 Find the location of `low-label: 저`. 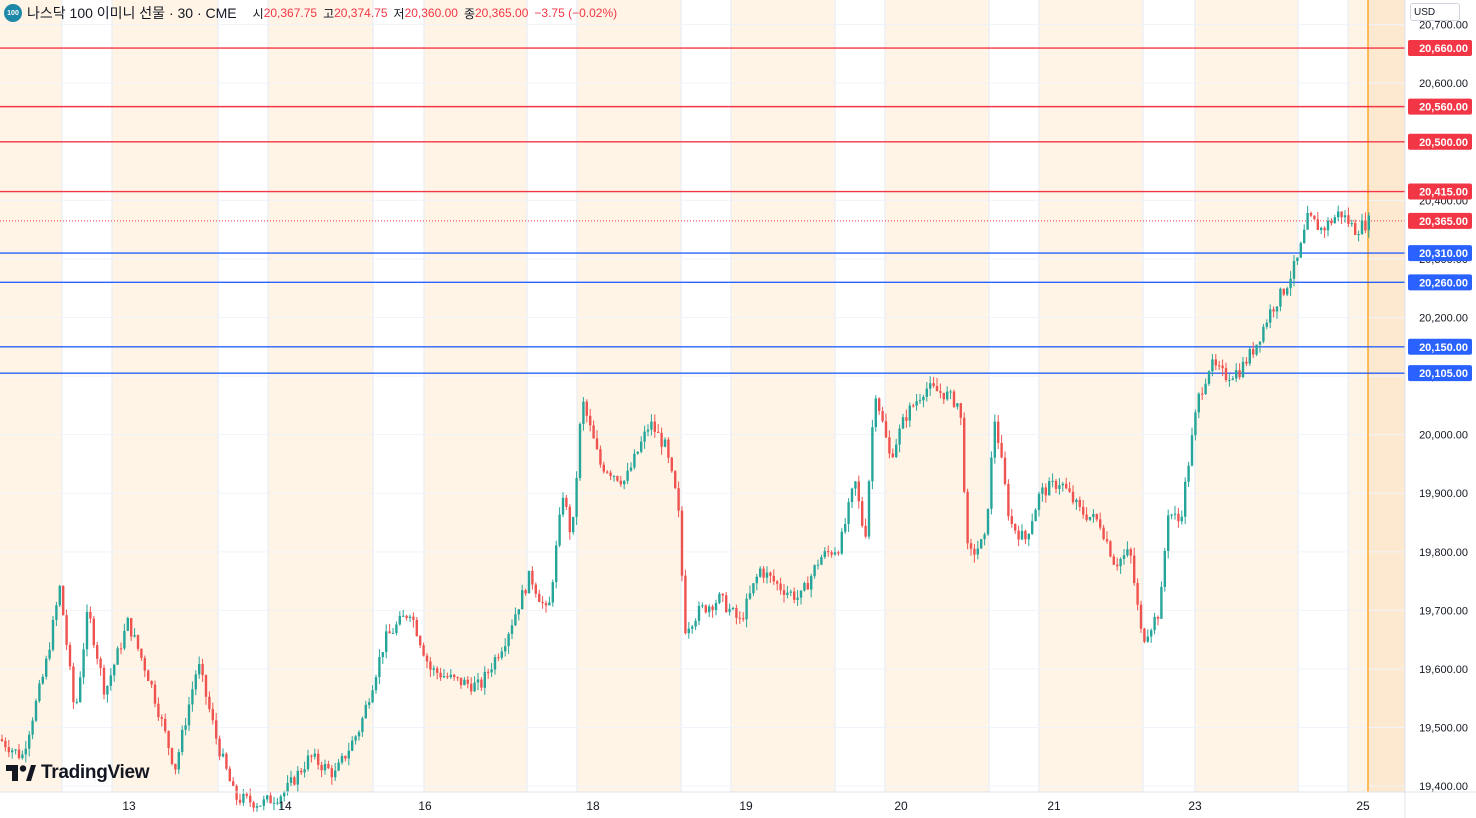

low-label: 저 is located at coordinates (399, 13).